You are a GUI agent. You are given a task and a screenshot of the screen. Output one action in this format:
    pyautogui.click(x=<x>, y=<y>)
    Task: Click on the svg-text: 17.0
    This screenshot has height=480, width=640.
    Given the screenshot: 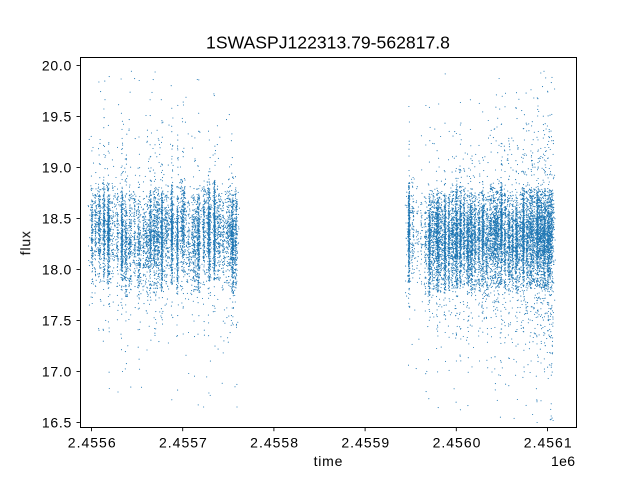 What is the action you would take?
    pyautogui.click(x=57, y=371)
    